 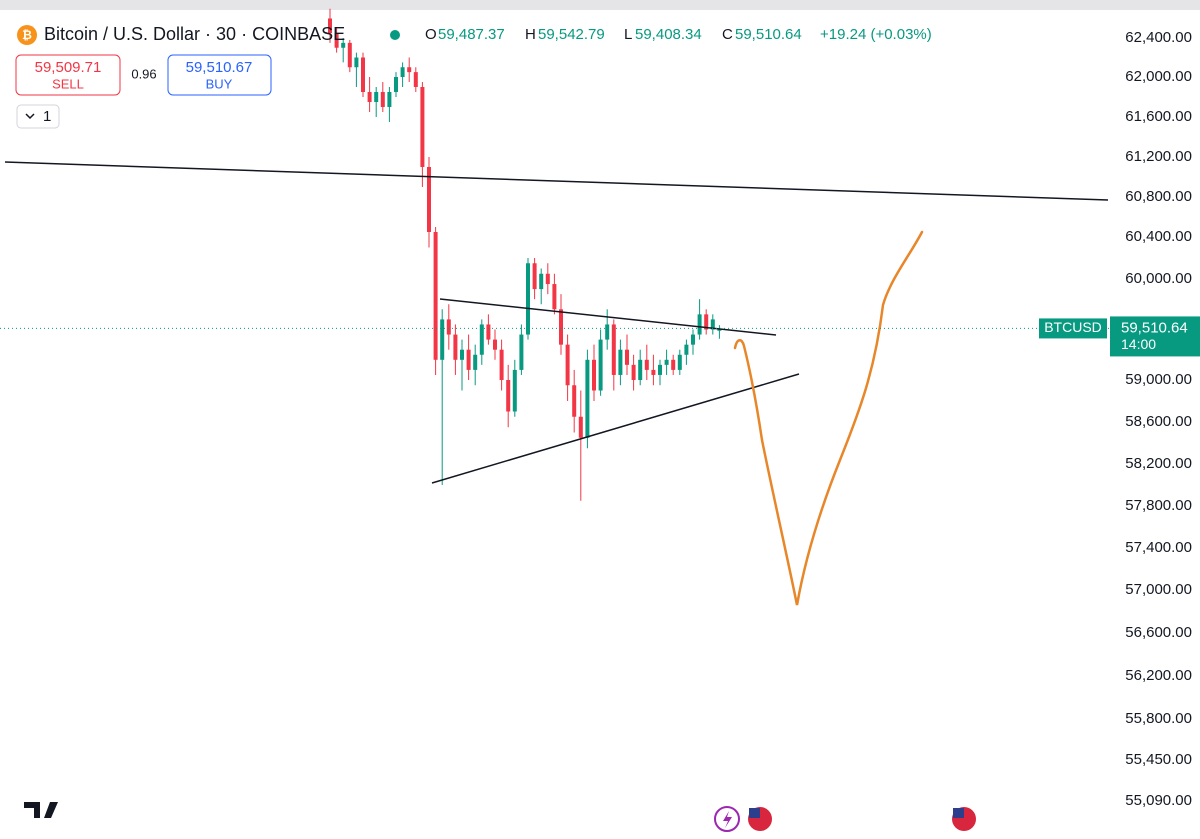 I want to click on price-tick-label: 57,000.00, so click(x=1158, y=589).